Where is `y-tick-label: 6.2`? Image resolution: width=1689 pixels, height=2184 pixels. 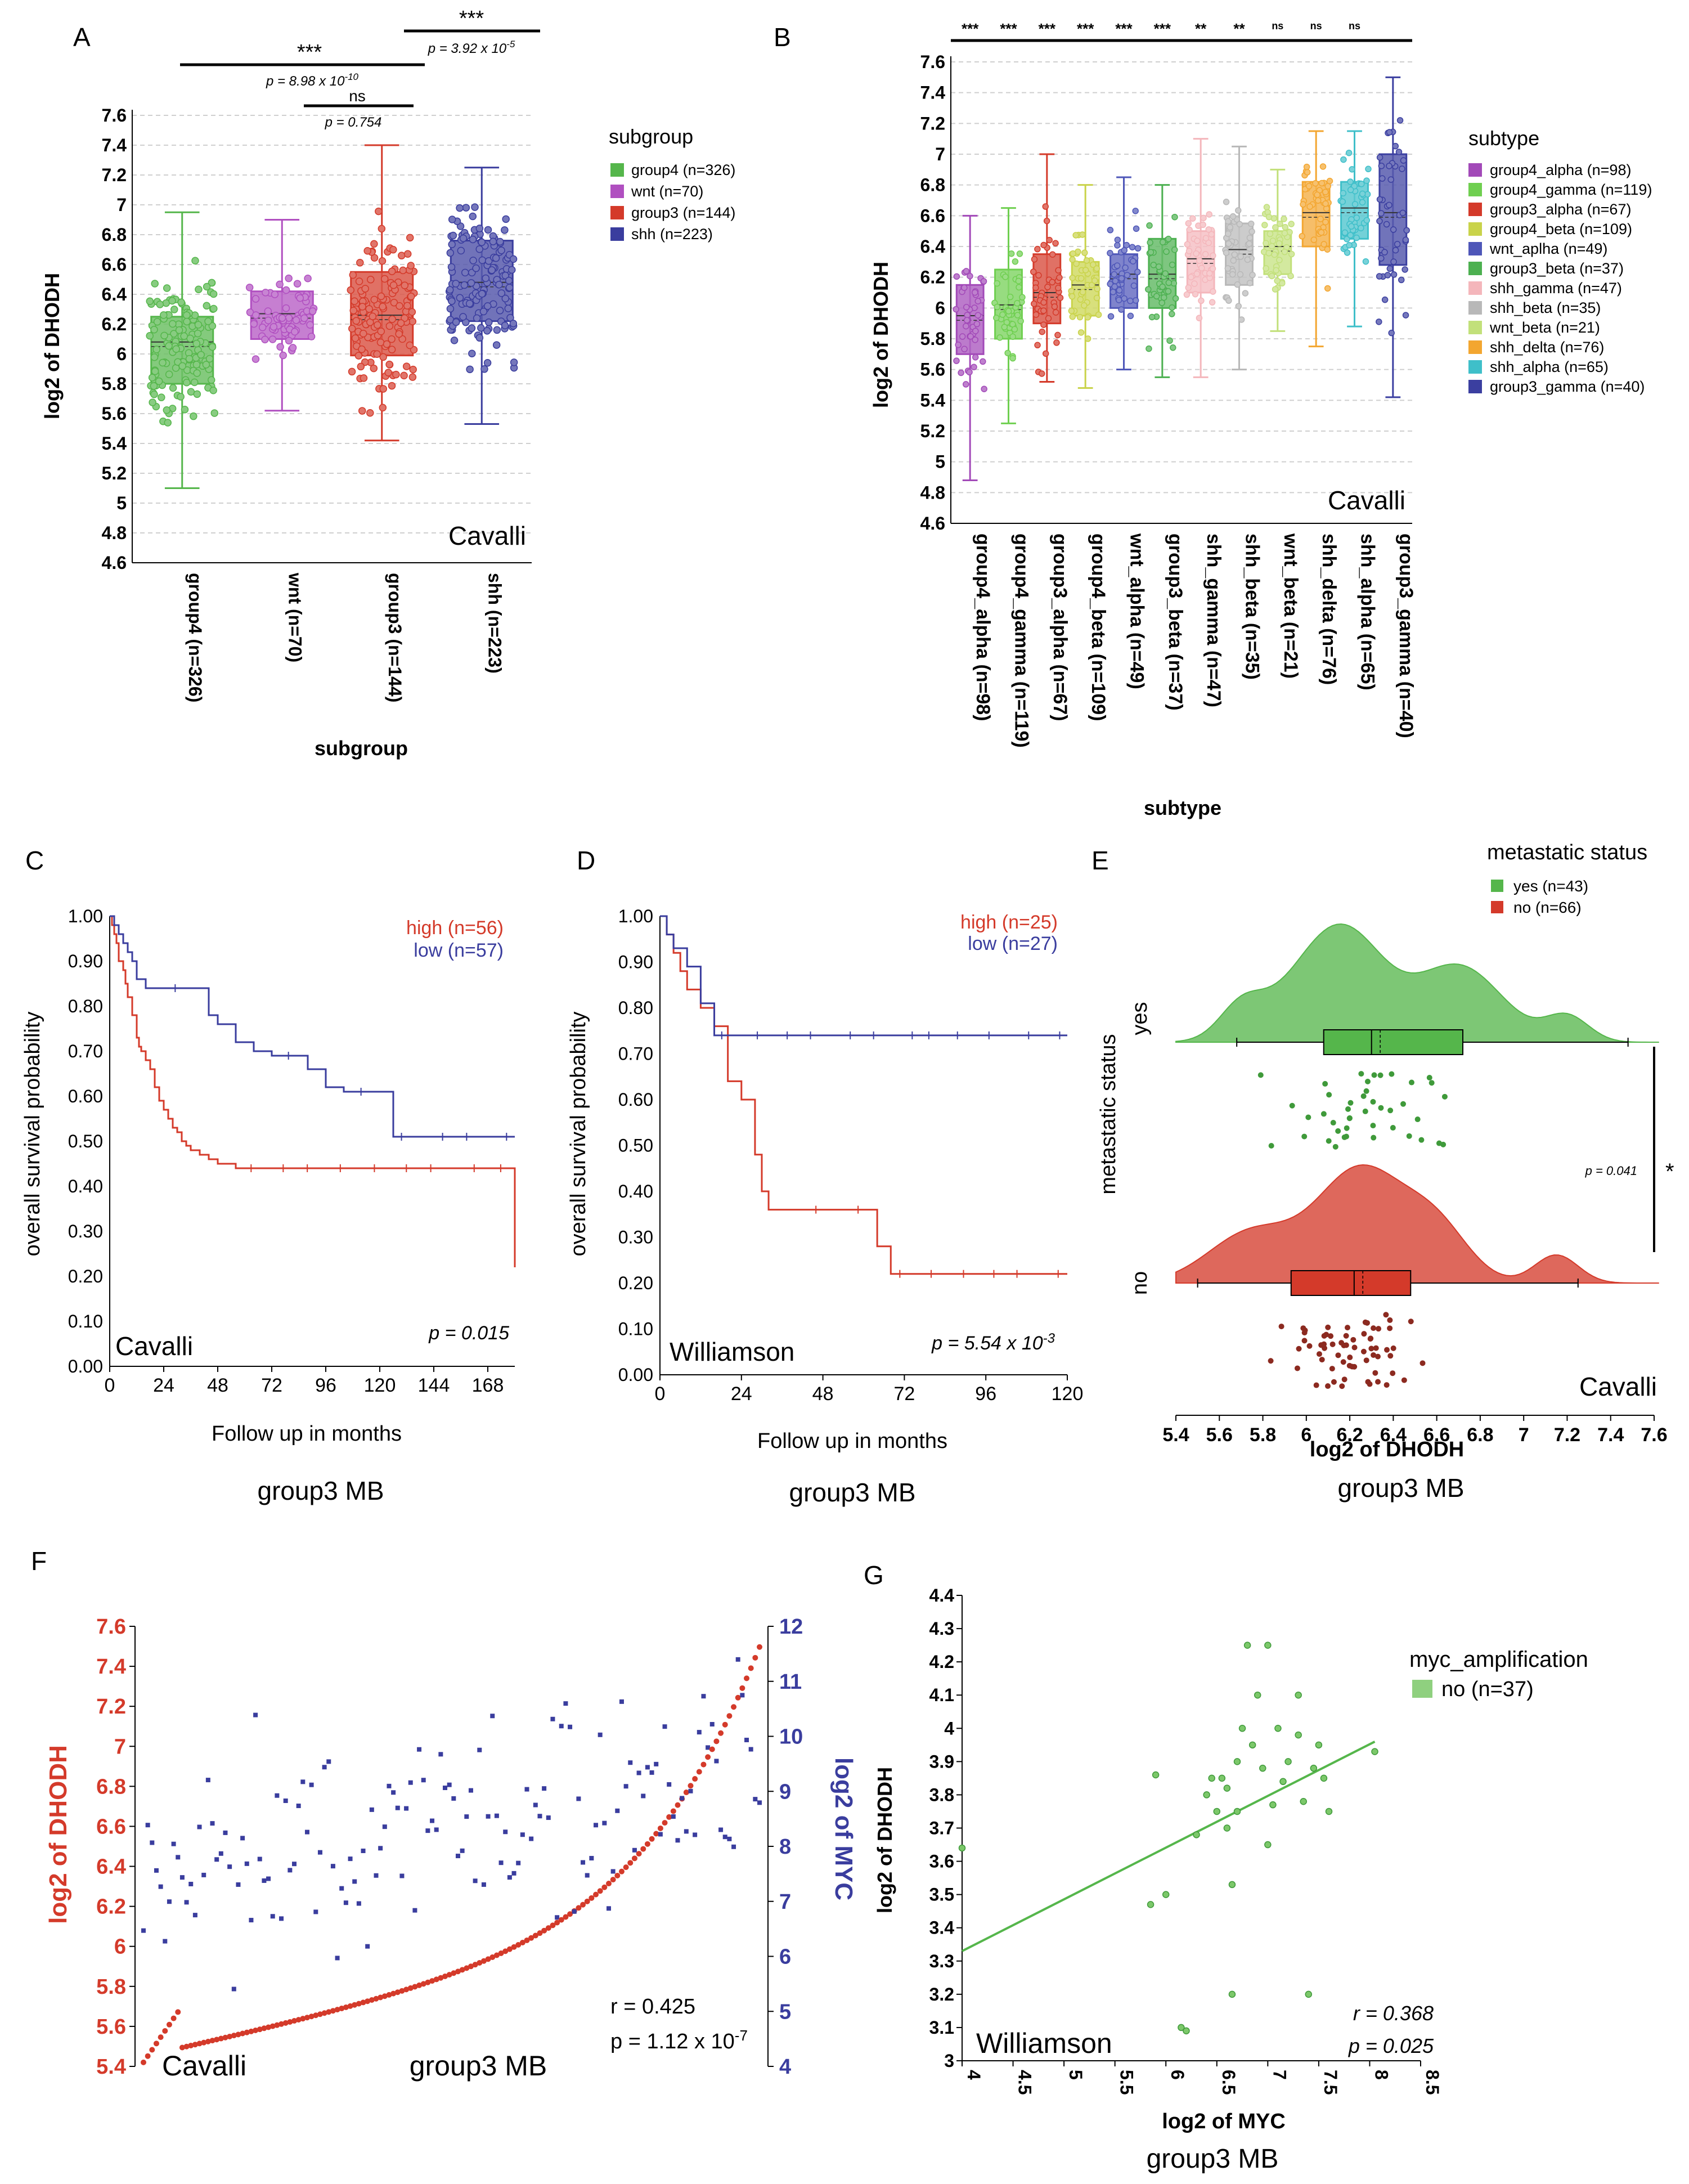
y-tick-label: 6.2 is located at coordinates (114, 324).